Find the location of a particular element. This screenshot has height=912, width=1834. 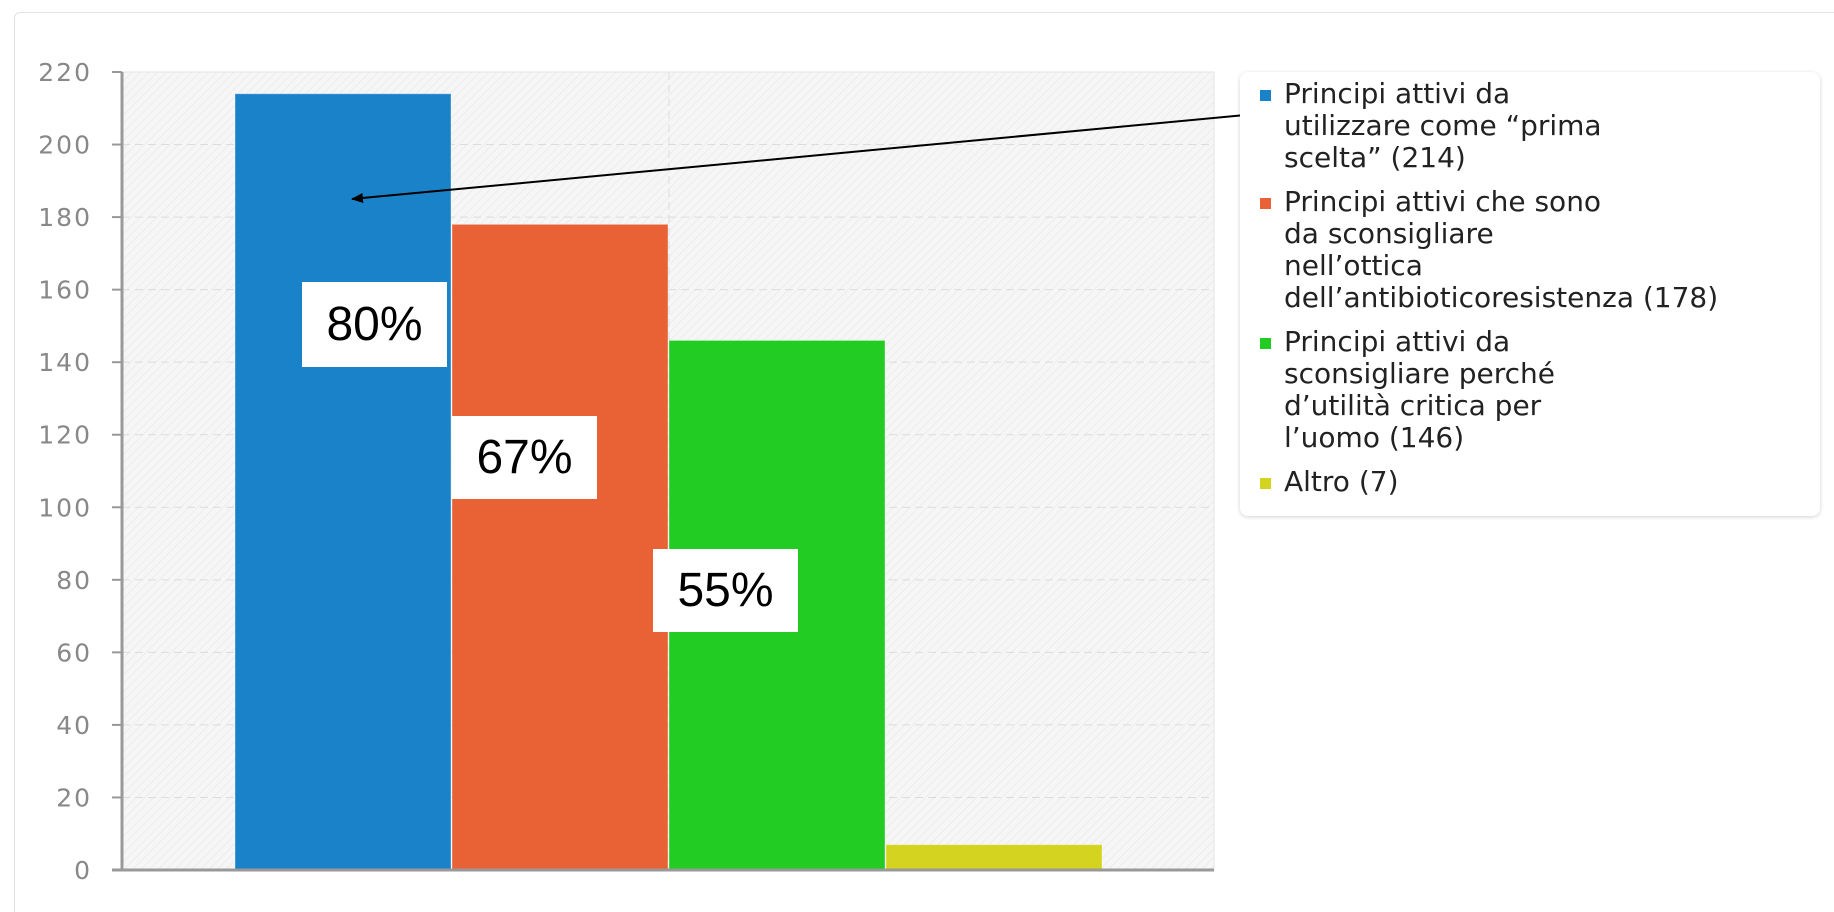

y-tick-label: 40 is located at coordinates (74, 725).